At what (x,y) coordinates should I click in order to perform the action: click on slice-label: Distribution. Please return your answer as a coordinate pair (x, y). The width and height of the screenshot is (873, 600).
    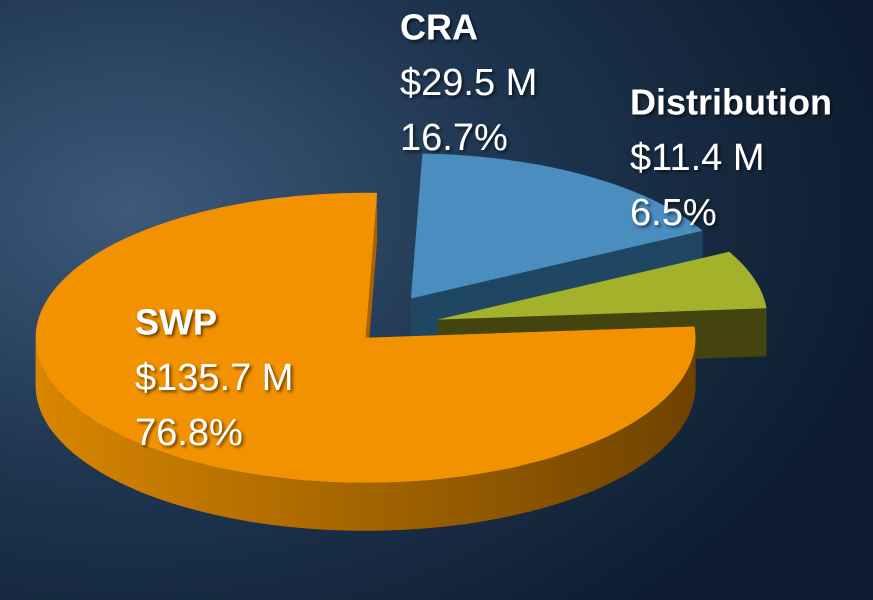
    Looking at the image, I should click on (731, 102).